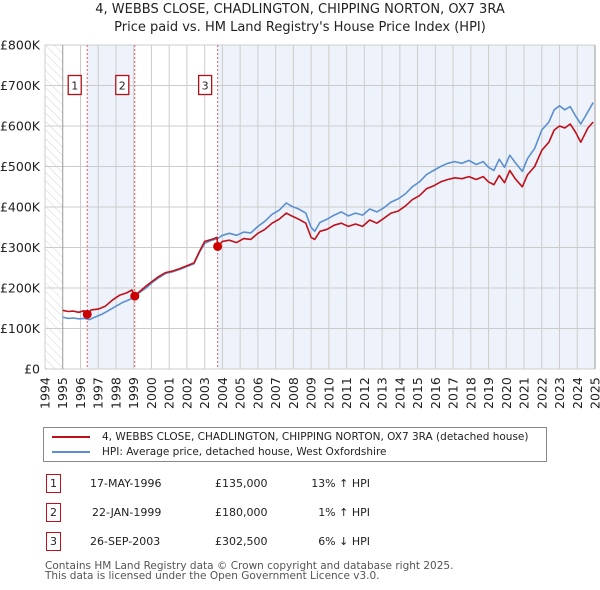  Describe the element at coordinates (126, 483) in the screenshot. I see `sale-date: 17-MAY-1996` at that location.